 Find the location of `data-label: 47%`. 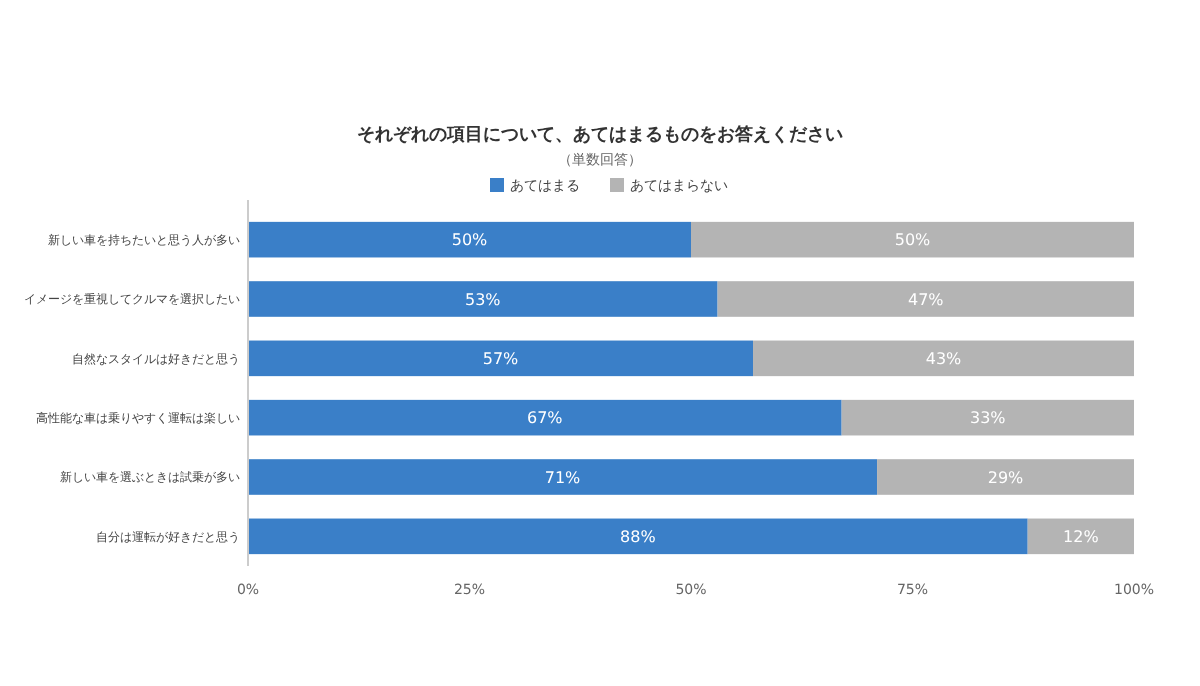

data-label: 47% is located at coordinates (926, 299).